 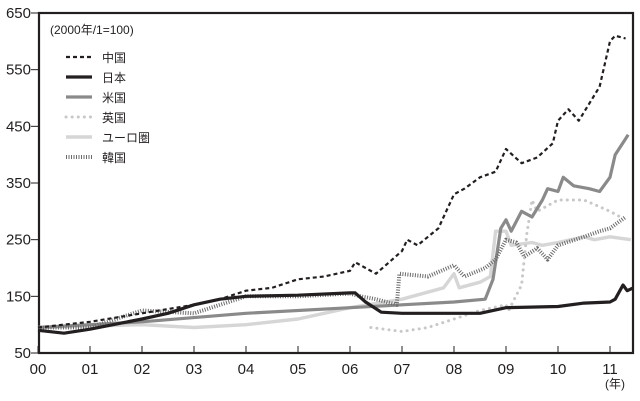 I want to click on x-tick-label: 04, so click(x=246, y=369).